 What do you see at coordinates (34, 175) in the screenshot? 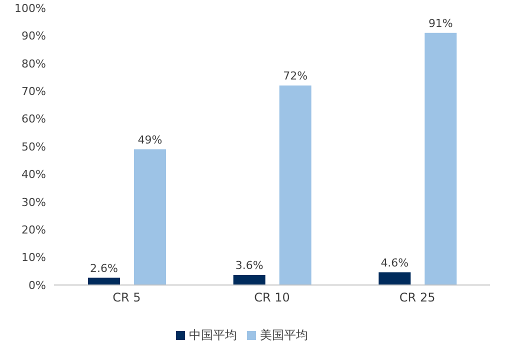
I see `y-tick-label: 40%` at bounding box center [34, 175].